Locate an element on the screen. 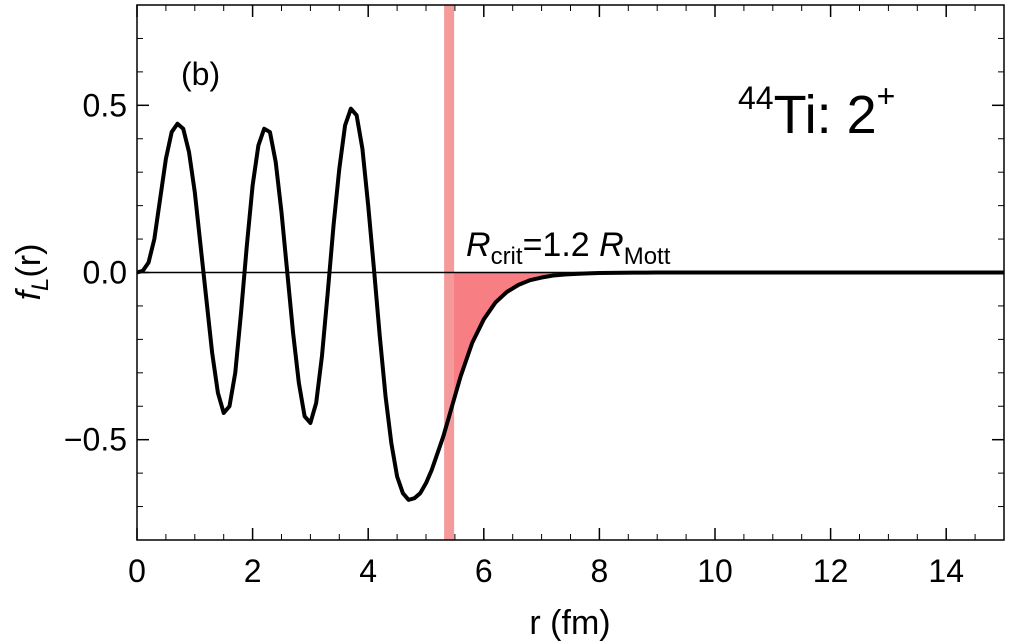 Image resolution: width=1011 pixels, height=643 pixels. y-axis-title: fL(r) is located at coordinates (32, 272).